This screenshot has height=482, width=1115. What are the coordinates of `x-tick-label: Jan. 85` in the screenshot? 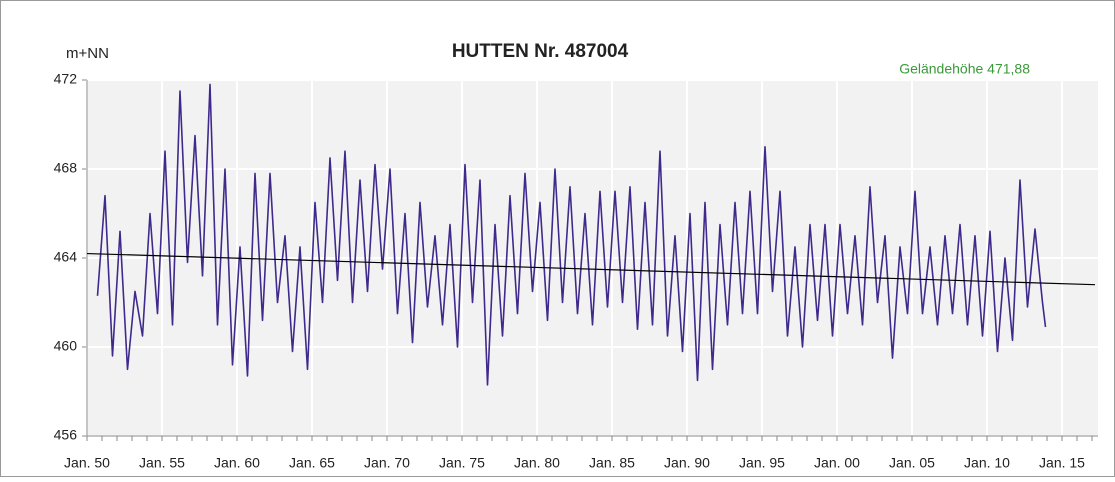 It's located at (612, 463).